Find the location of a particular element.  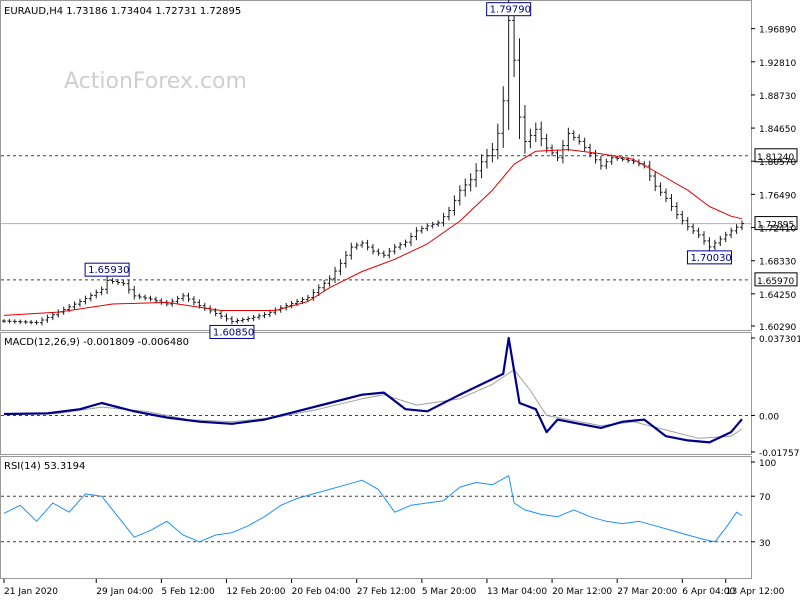

price-annotation-label: 1.60850 is located at coordinates (233, 332).